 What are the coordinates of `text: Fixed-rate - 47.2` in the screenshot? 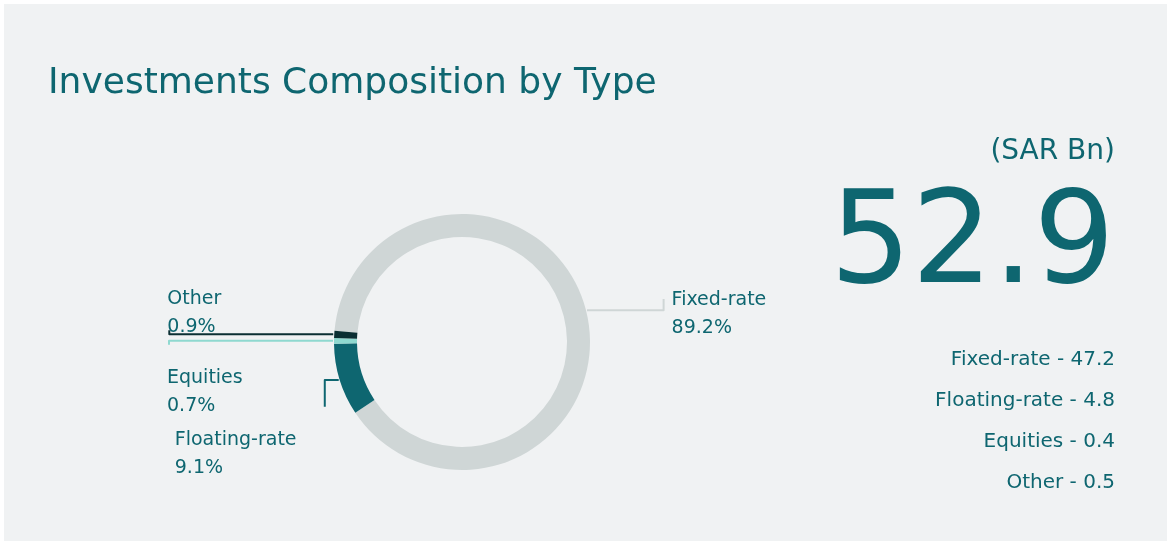 It's located at (1032, 358).